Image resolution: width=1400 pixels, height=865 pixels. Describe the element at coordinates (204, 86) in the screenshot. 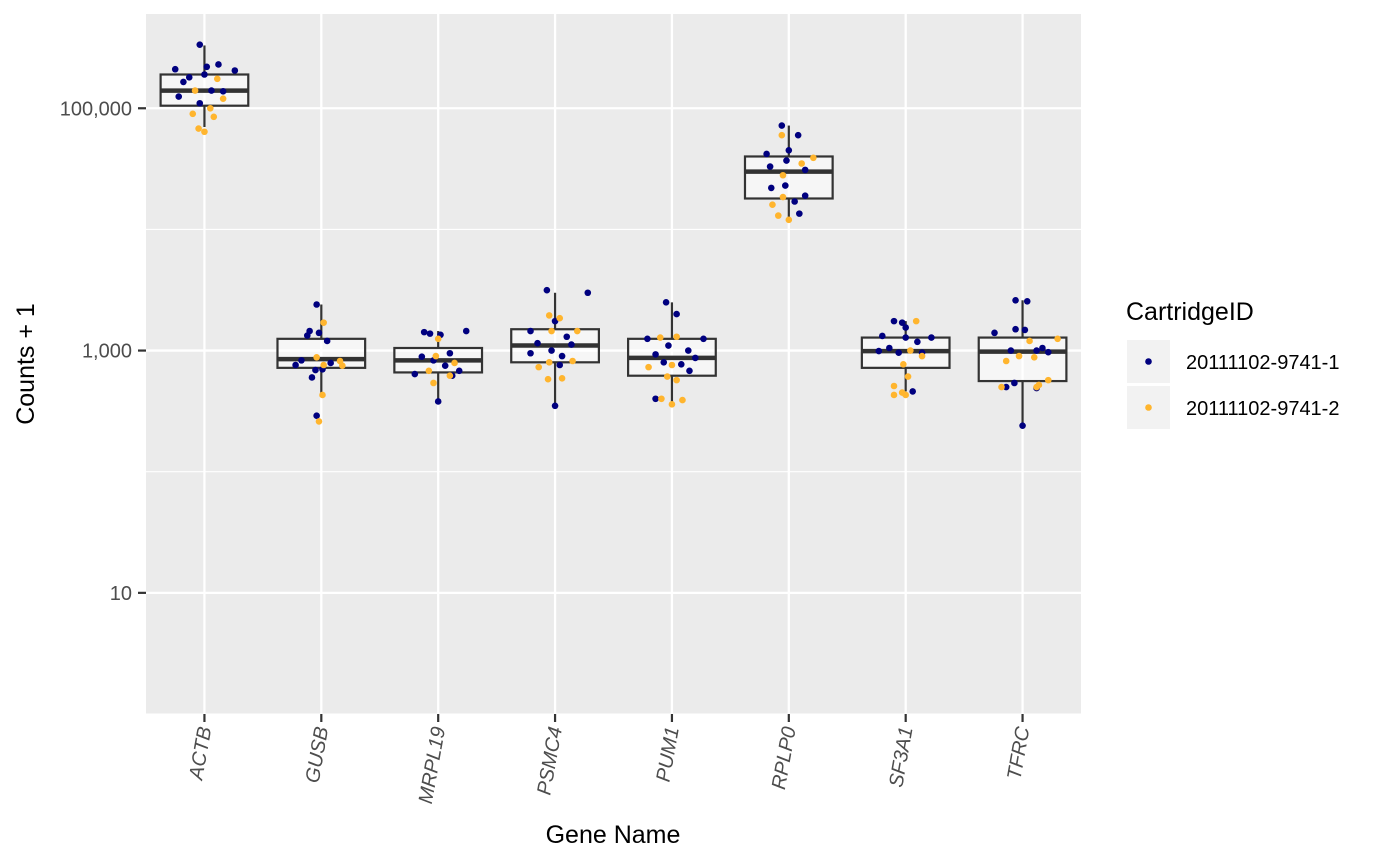

I see `box-actb` at that location.